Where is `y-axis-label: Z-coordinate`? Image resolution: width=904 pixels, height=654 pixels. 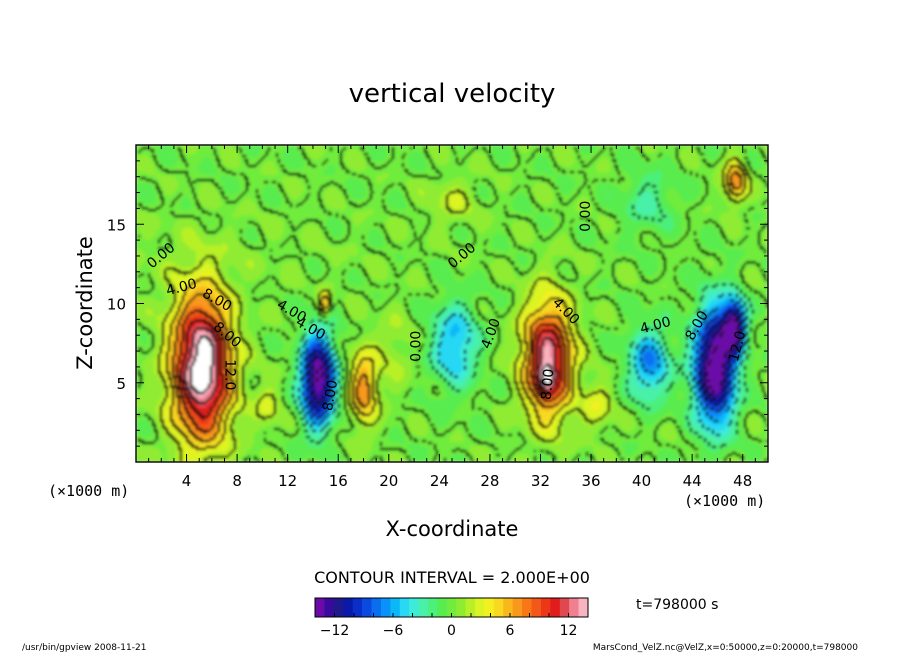
y-axis-label: Z-coordinate is located at coordinates (85, 303).